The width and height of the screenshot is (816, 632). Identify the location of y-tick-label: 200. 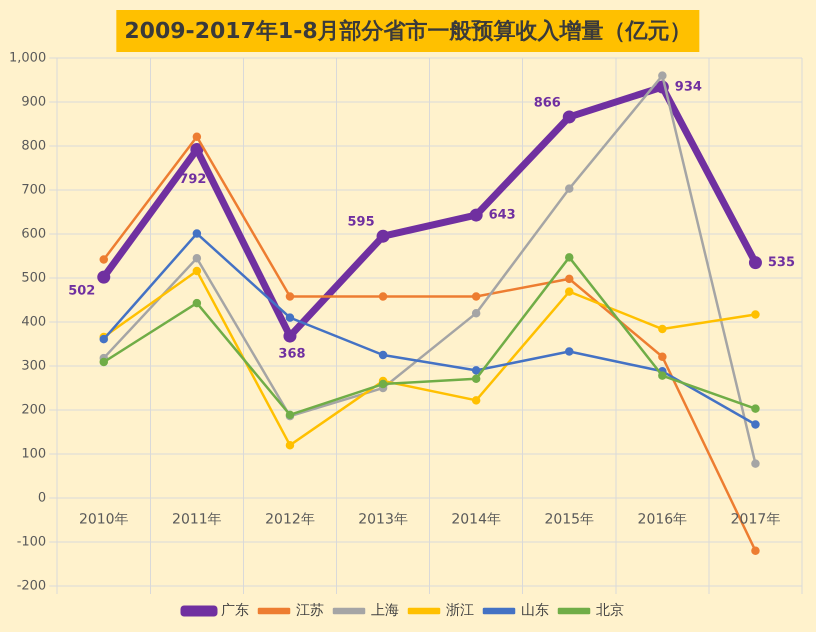
(33, 410).